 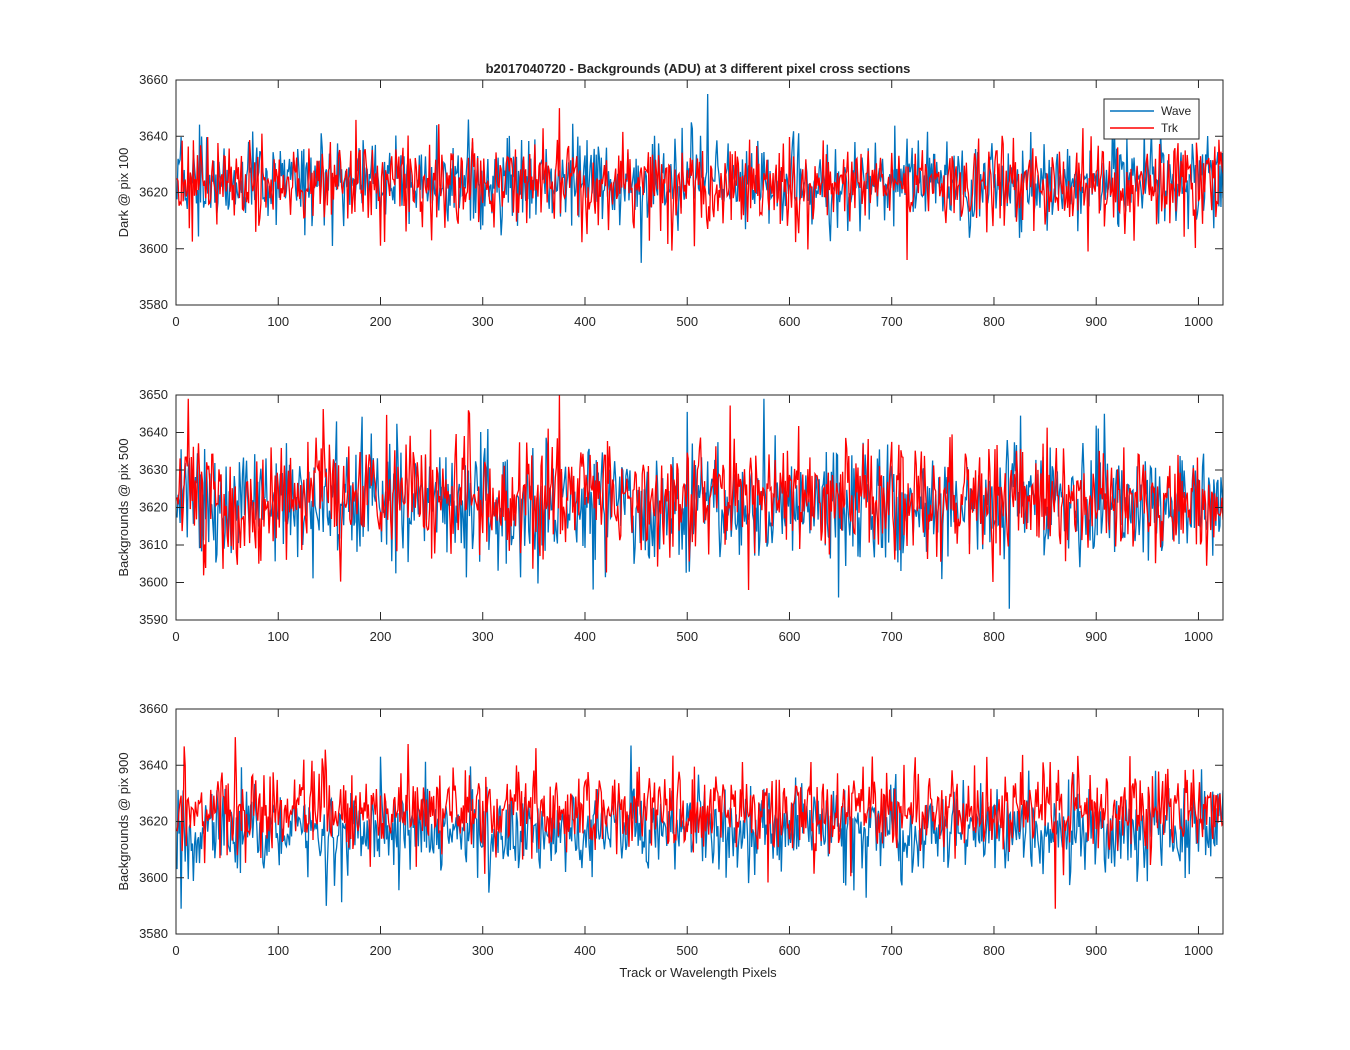 What do you see at coordinates (153, 469) in the screenshot?
I see `y-tick-label: 3630` at bounding box center [153, 469].